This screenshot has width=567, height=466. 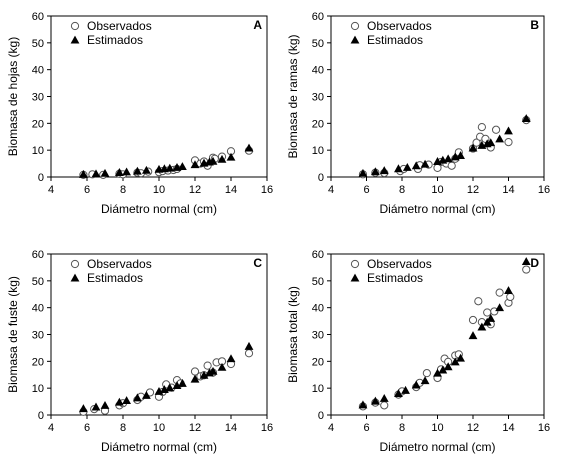 What do you see at coordinates (534, 25) in the screenshot?
I see `panel-letter: B` at bounding box center [534, 25].